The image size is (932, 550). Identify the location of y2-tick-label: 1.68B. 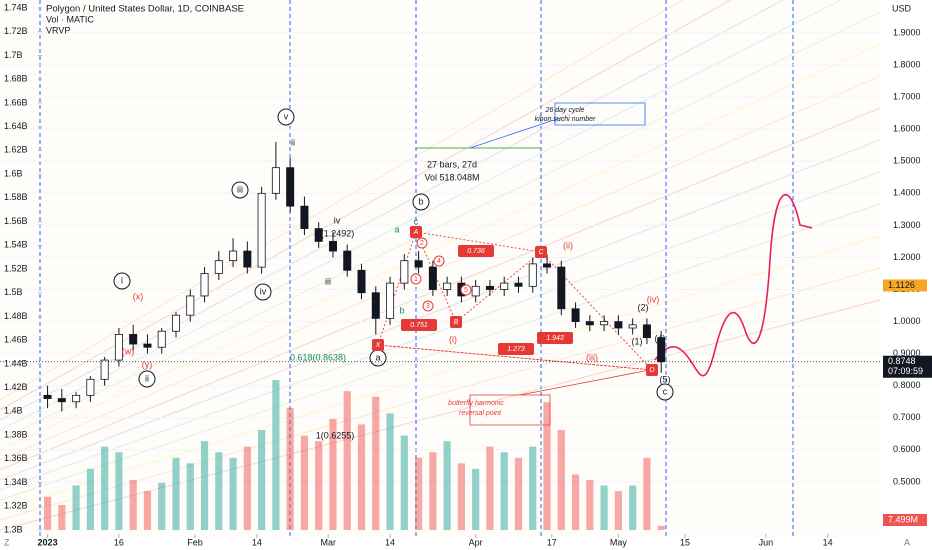
(16, 79).